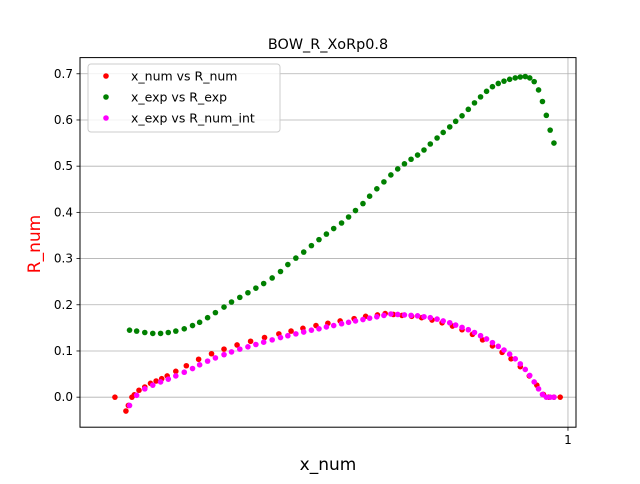 The width and height of the screenshot is (640, 484). I want to click on legend-label: x_exp vs R_num_int, so click(193, 118).